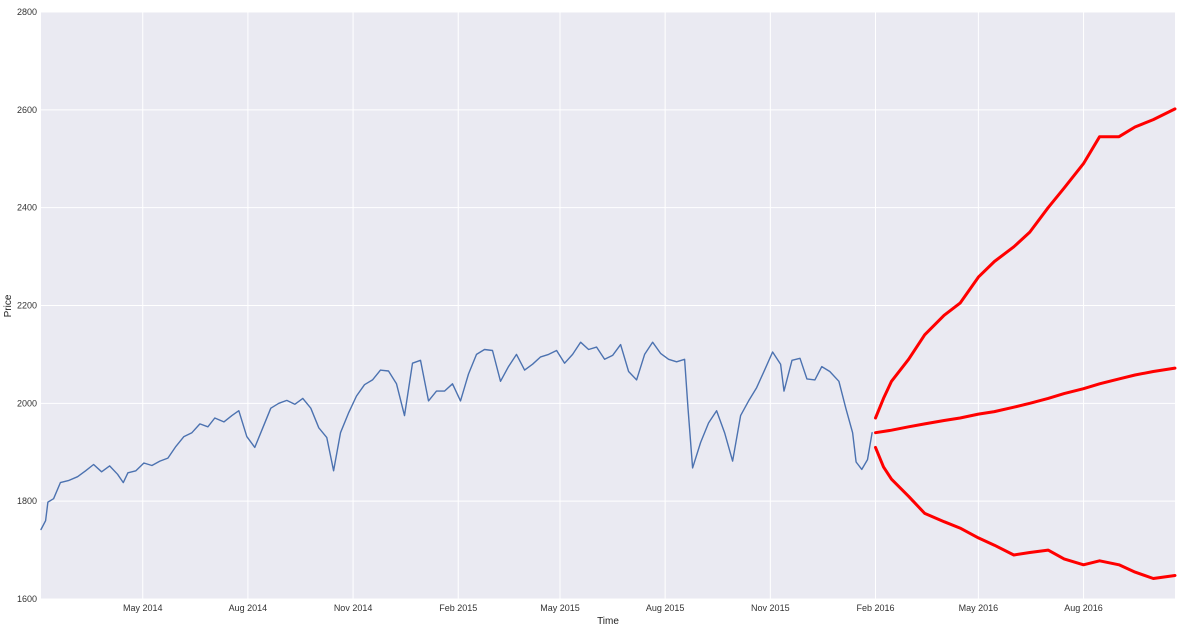 This screenshot has height=637, width=1200. I want to click on x-tick-label: Feb 2015, so click(458, 608).